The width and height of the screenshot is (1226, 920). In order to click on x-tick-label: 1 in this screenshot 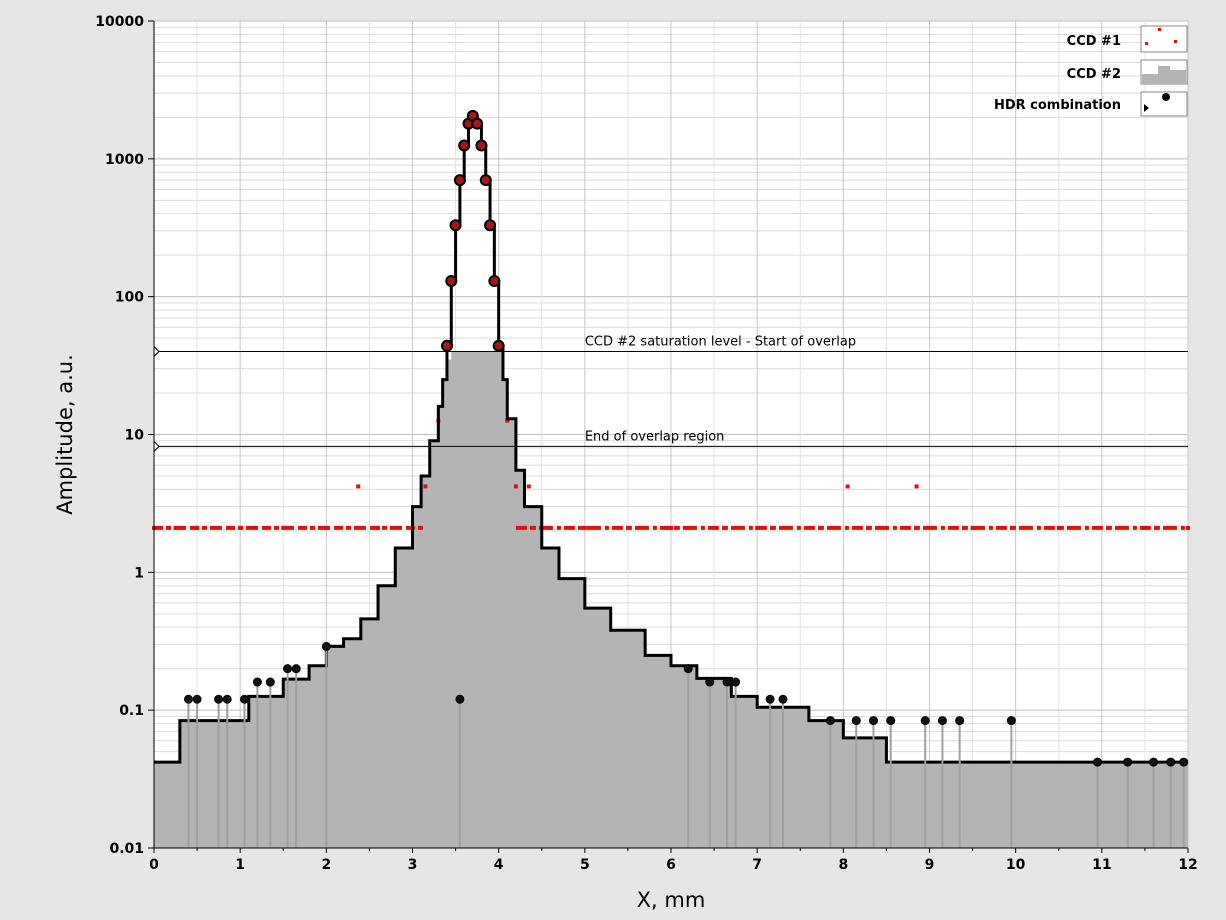, I will do `click(240, 865)`.